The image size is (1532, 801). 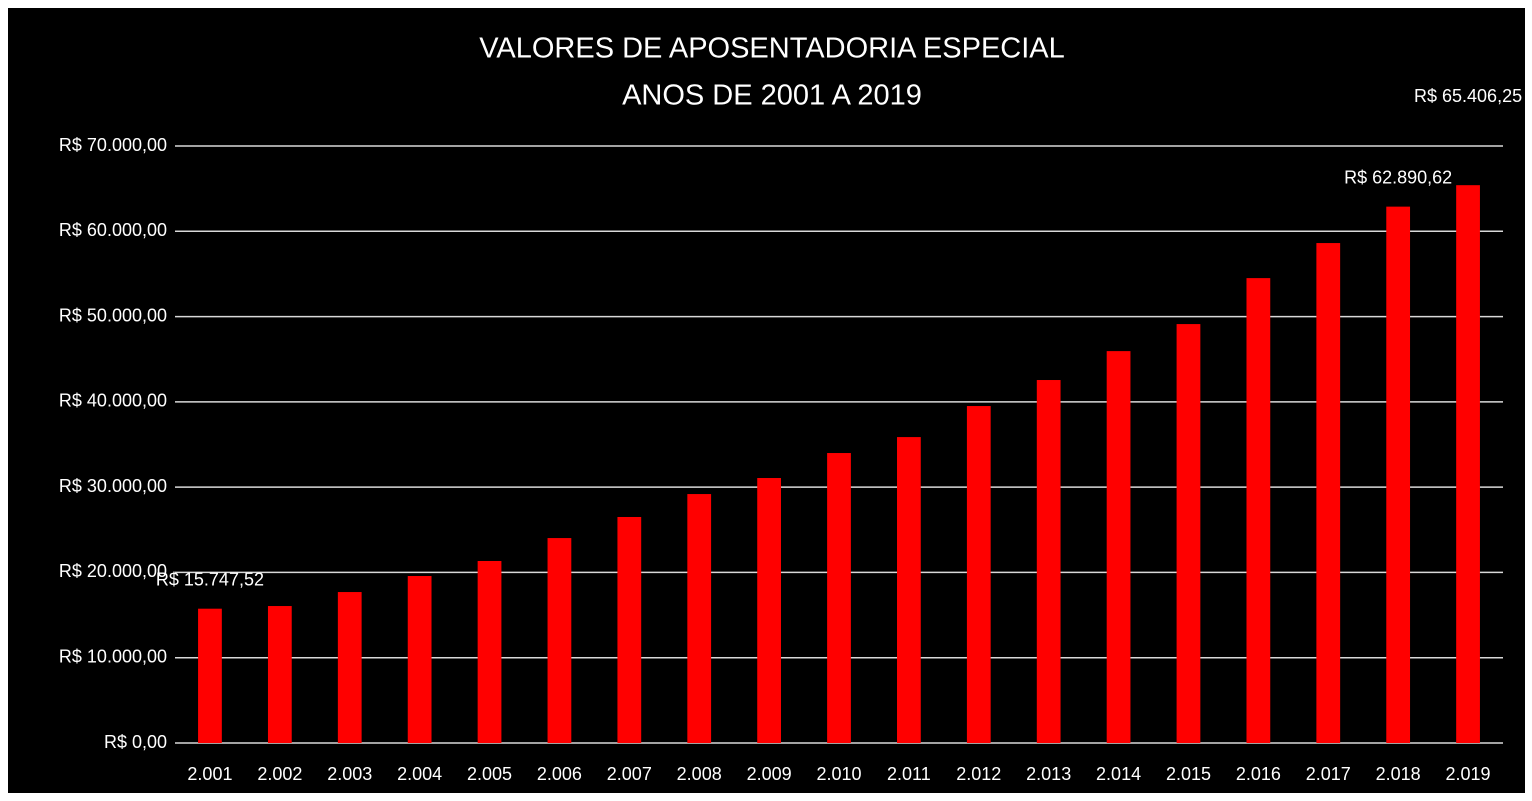 I want to click on y-tick-label: R$ 60.000,00, so click(x=113, y=230).